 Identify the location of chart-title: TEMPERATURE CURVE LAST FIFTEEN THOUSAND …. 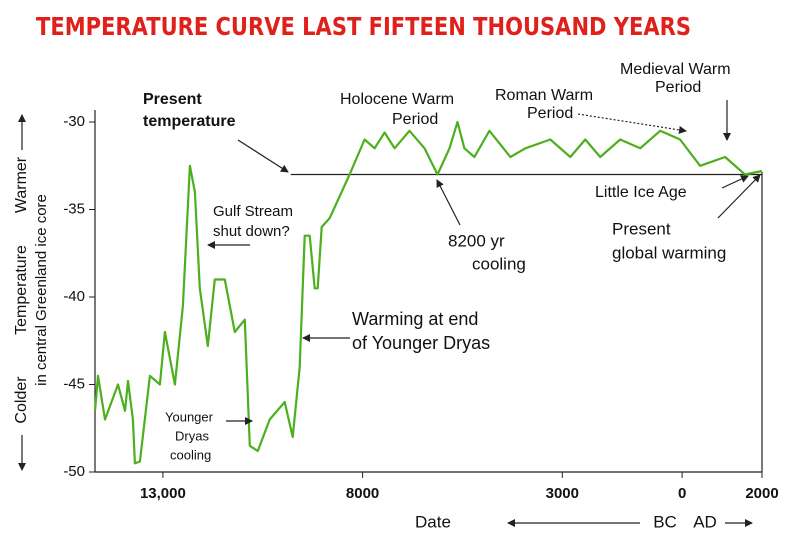
(363, 26).